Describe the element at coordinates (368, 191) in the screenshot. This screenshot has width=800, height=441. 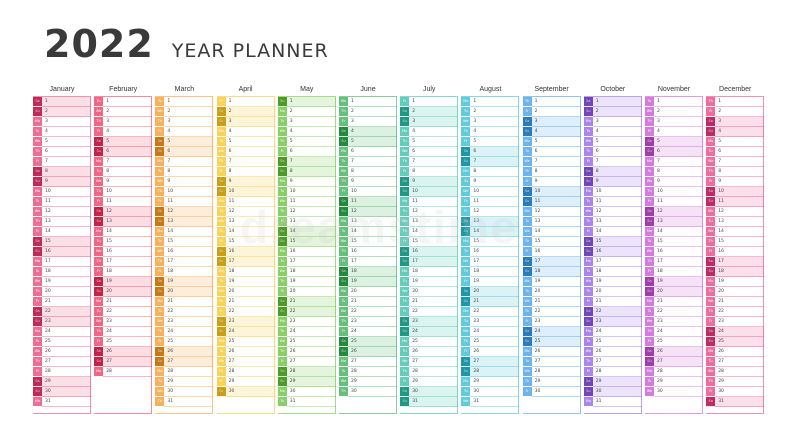
I see `day-row: Fr 10` at that location.